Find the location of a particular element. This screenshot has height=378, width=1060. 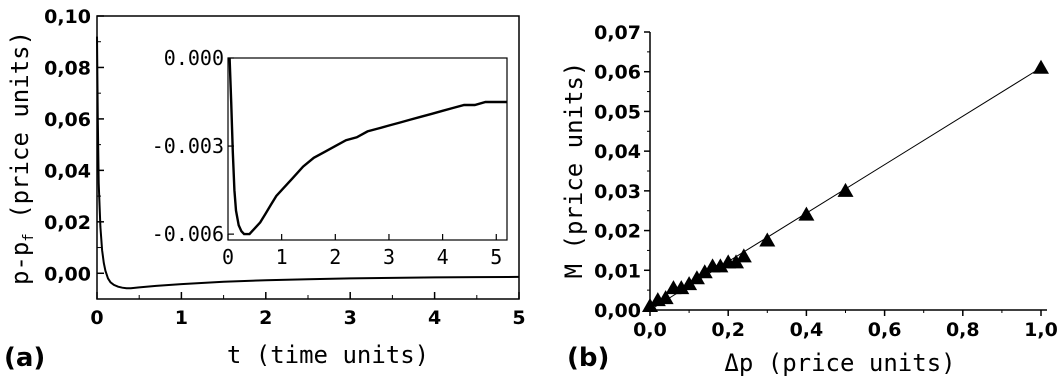

x-tick-label: 0,6 is located at coordinates (885, 330).